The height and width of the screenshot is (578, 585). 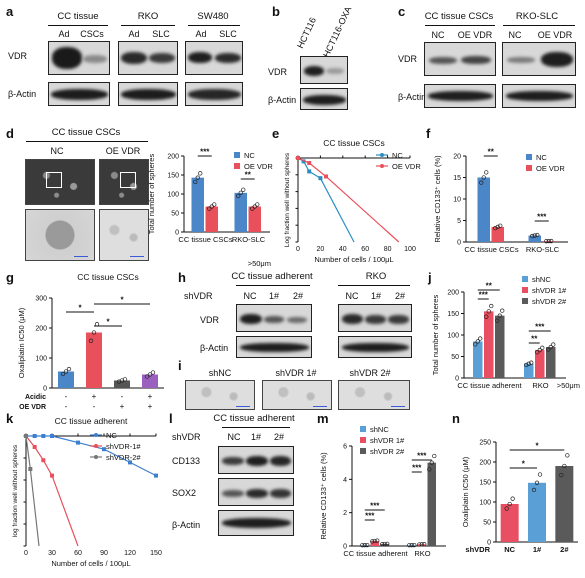 I want to click on blot-a-actin-rko, so click(x=148, y=94).